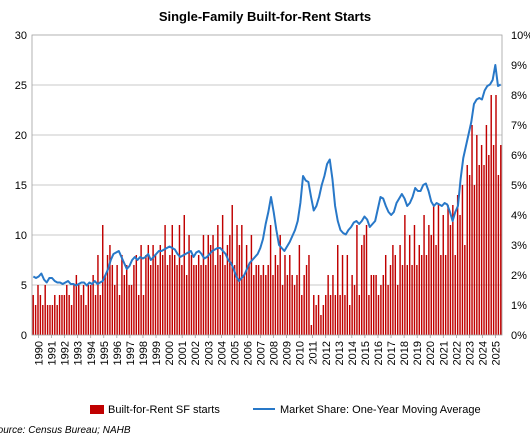 The image size is (530, 442). I want to click on x-tick-label: 2006, so click(248, 353).